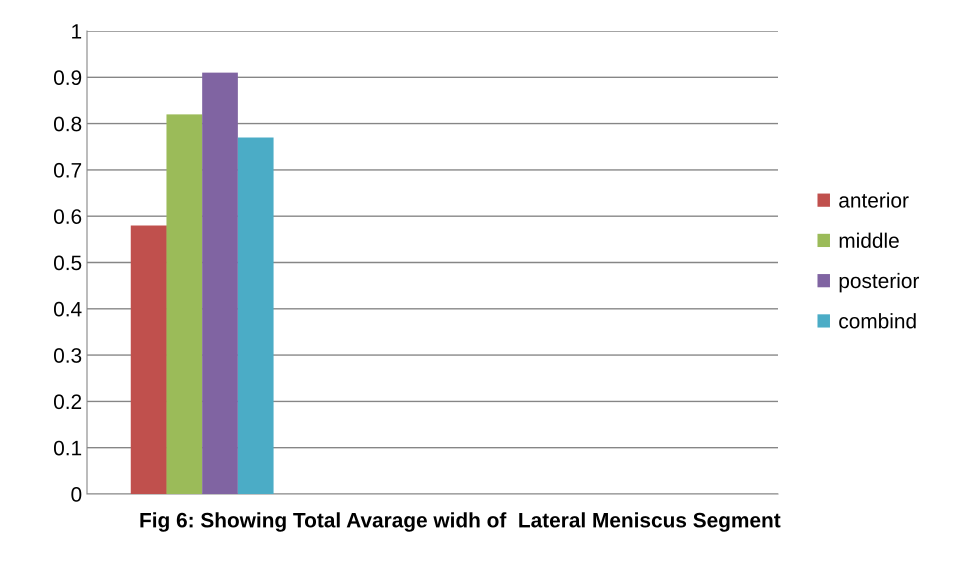 This screenshot has height=576, width=958. Describe the element at coordinates (877, 320) in the screenshot. I see `legend-label: combind` at that location.